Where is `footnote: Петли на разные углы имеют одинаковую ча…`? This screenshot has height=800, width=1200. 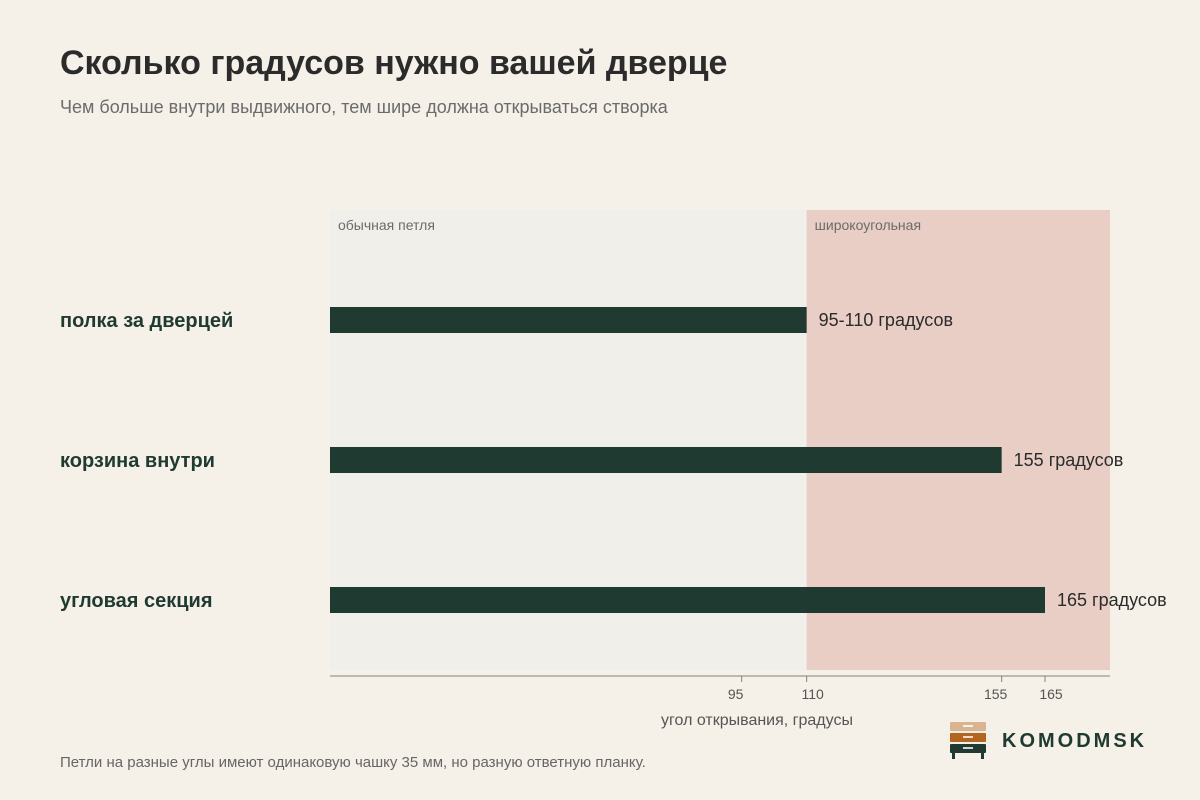
footnote: Петли на разные углы имеют одинаковую ча… is located at coordinates (353, 762).